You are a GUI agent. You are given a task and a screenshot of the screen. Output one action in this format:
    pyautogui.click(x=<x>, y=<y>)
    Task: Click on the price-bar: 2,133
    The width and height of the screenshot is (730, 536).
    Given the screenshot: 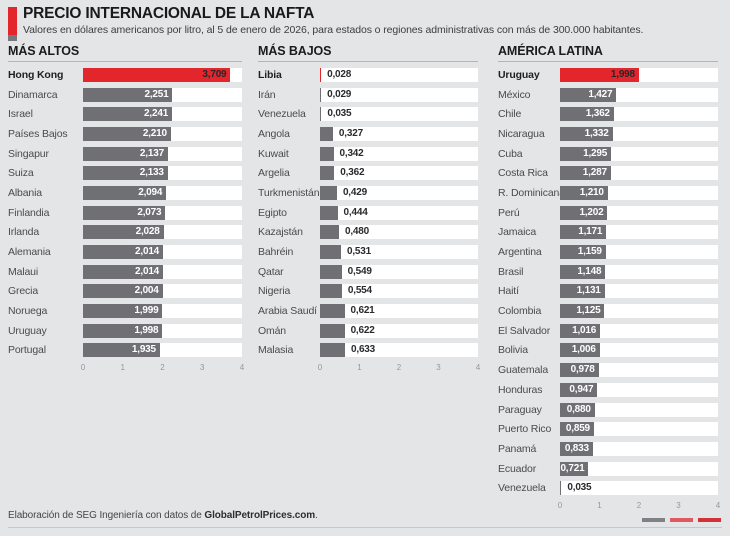 What is the action you would take?
    pyautogui.click(x=125, y=173)
    